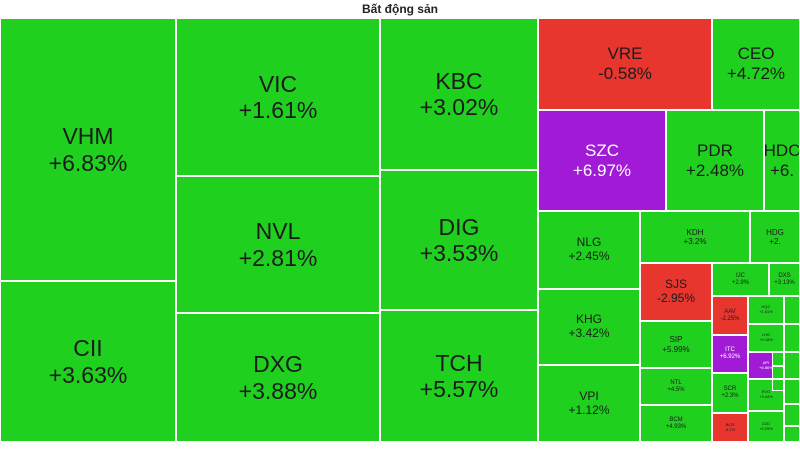  I want to click on stock-tile-hqc: HQC +1.81%, so click(766, 310).